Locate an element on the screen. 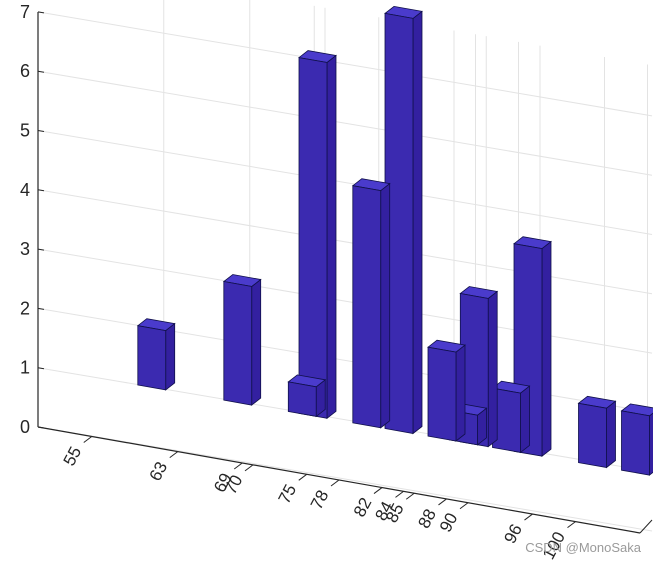 This screenshot has height=563, width=653. x-tick-label: 63 is located at coordinates (159, 472).